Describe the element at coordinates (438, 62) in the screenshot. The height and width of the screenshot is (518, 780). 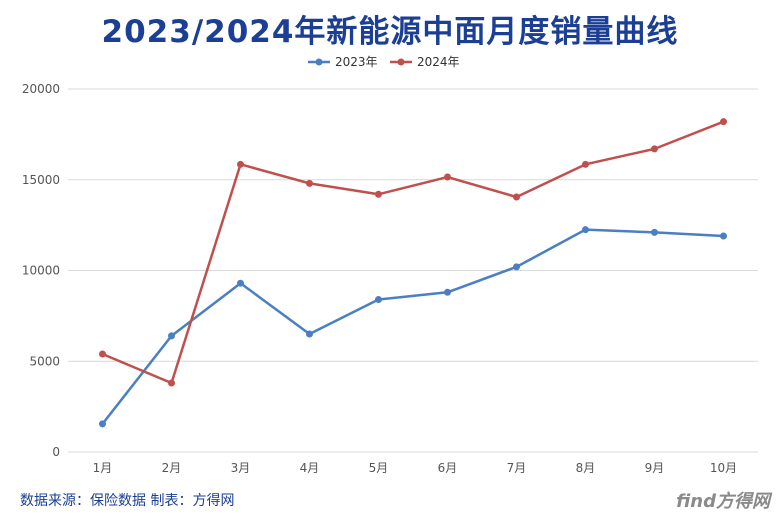
I see `legend-label: 2024年` at that location.